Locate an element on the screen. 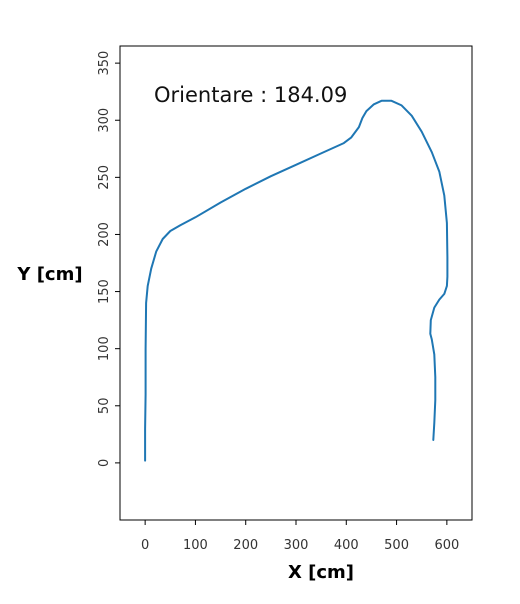  y-axis-label: Y [cm] is located at coordinates (49, 274).